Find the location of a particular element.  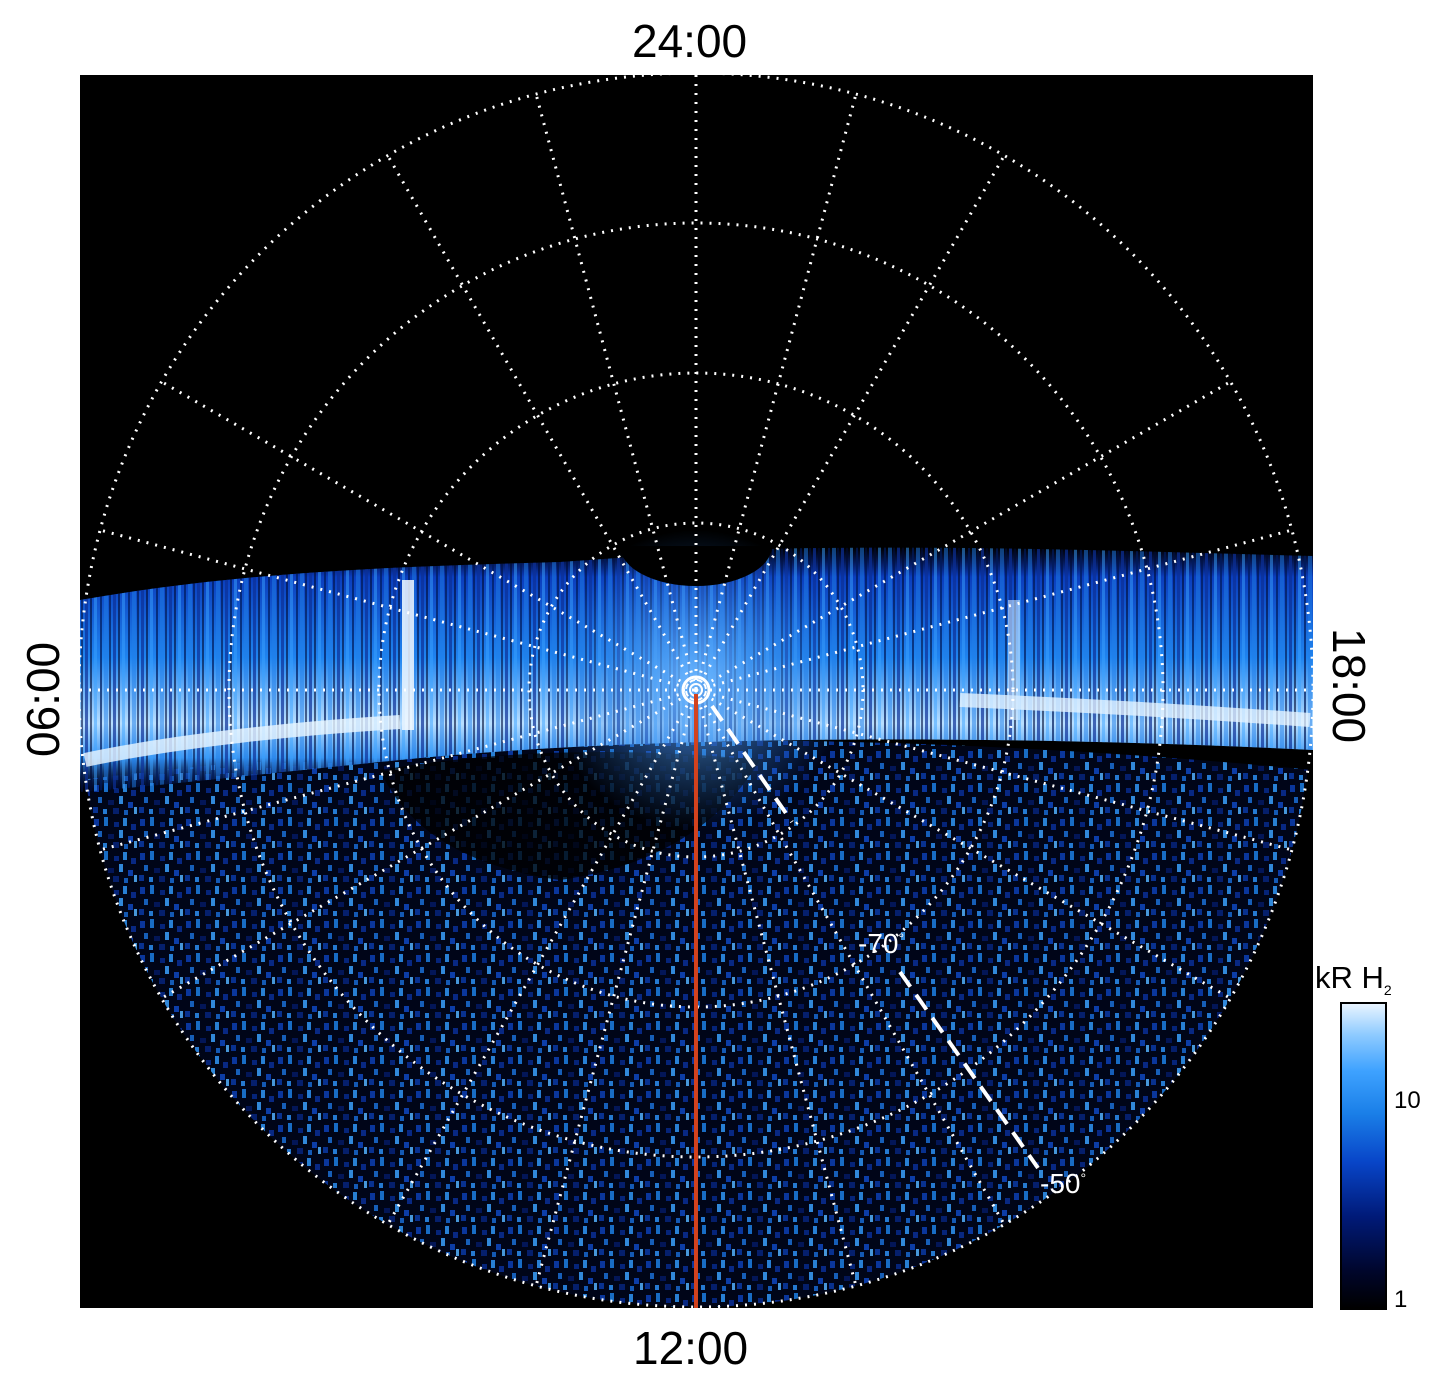

colorbar-title-main: kR H is located at coordinates (1349, 977).